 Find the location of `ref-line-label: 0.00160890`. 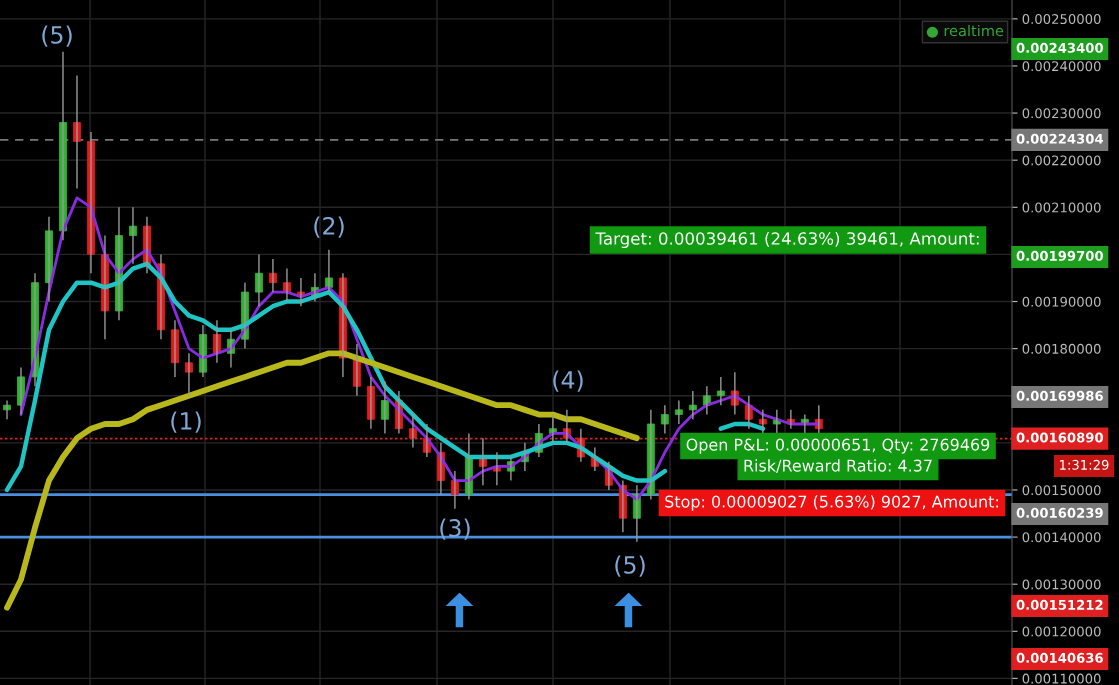

ref-line-label: 0.00160890 is located at coordinates (1060, 437).